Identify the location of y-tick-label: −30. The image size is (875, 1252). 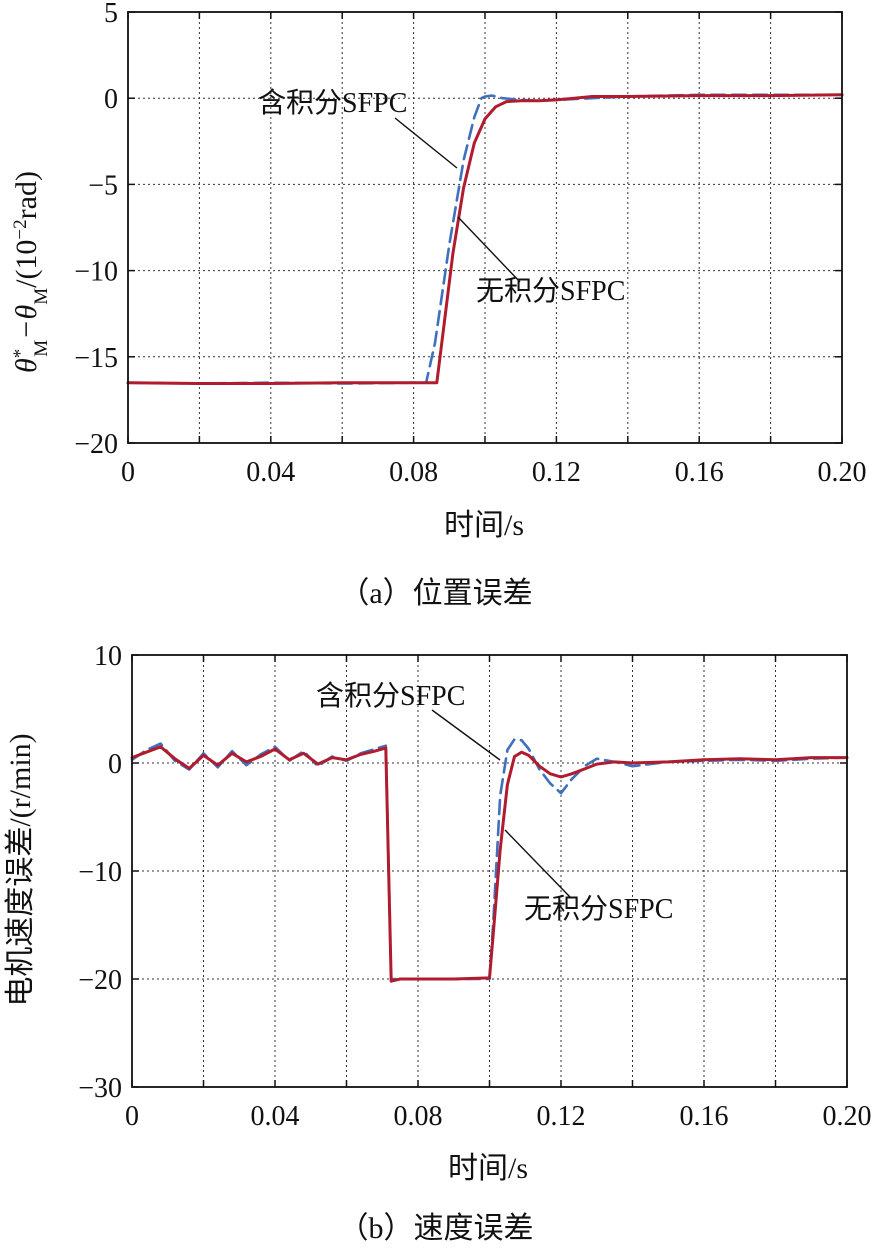
(100, 1088).